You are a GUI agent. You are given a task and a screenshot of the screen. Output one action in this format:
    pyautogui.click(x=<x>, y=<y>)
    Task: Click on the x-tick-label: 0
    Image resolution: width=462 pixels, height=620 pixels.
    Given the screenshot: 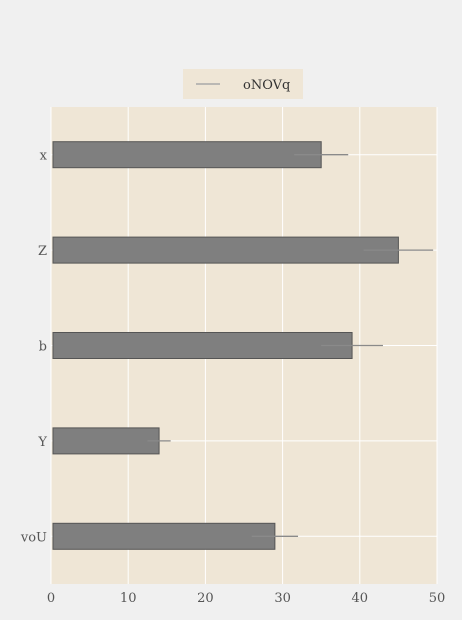 What is the action you would take?
    pyautogui.click(x=51, y=598)
    